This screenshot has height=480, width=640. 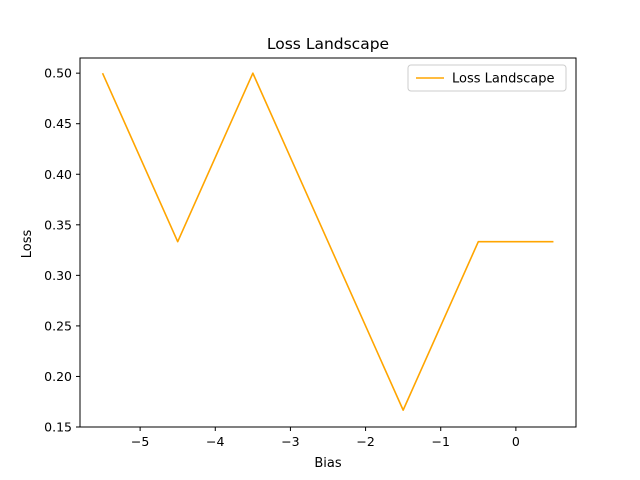 What do you see at coordinates (58, 224) in the screenshot?
I see `y-tick-label: 0.35` at bounding box center [58, 224].